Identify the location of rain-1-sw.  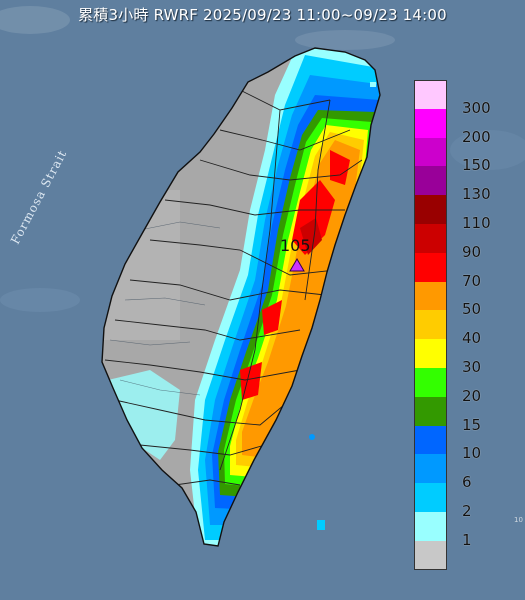
(144, 415).